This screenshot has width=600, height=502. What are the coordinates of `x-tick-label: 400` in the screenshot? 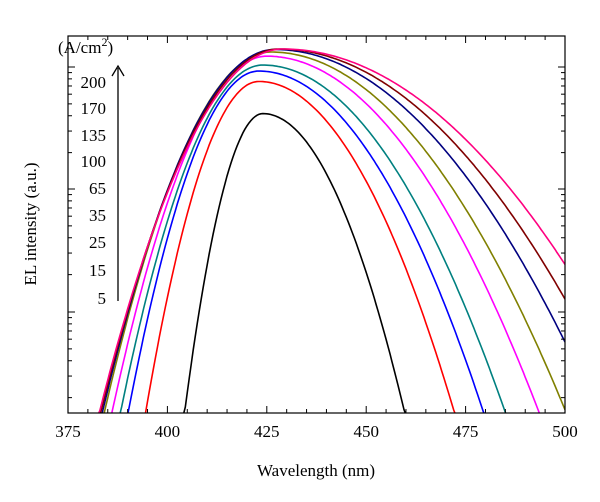 It's located at (168, 431).